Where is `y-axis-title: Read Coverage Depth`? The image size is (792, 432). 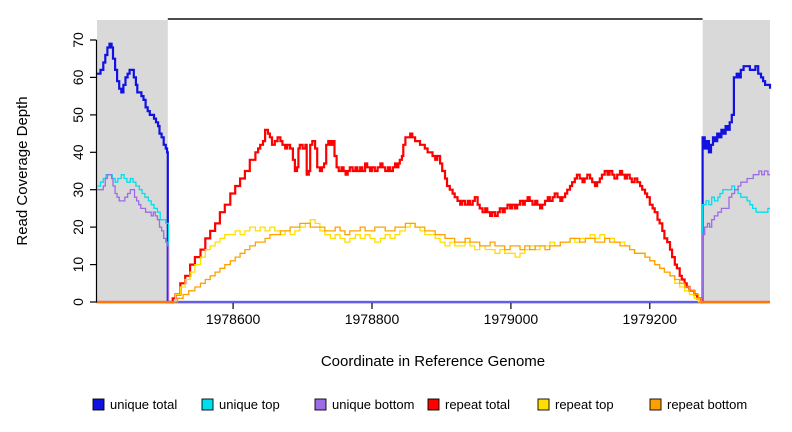
y-axis-title: Read Coverage Depth is located at coordinates (22, 170).